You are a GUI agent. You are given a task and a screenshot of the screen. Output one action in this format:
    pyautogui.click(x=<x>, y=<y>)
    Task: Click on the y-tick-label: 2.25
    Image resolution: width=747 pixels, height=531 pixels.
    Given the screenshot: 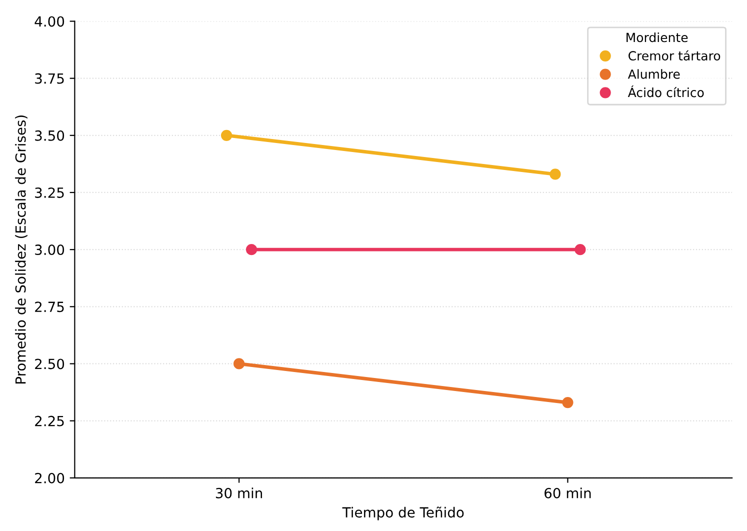 What is the action you would take?
    pyautogui.click(x=49, y=421)
    